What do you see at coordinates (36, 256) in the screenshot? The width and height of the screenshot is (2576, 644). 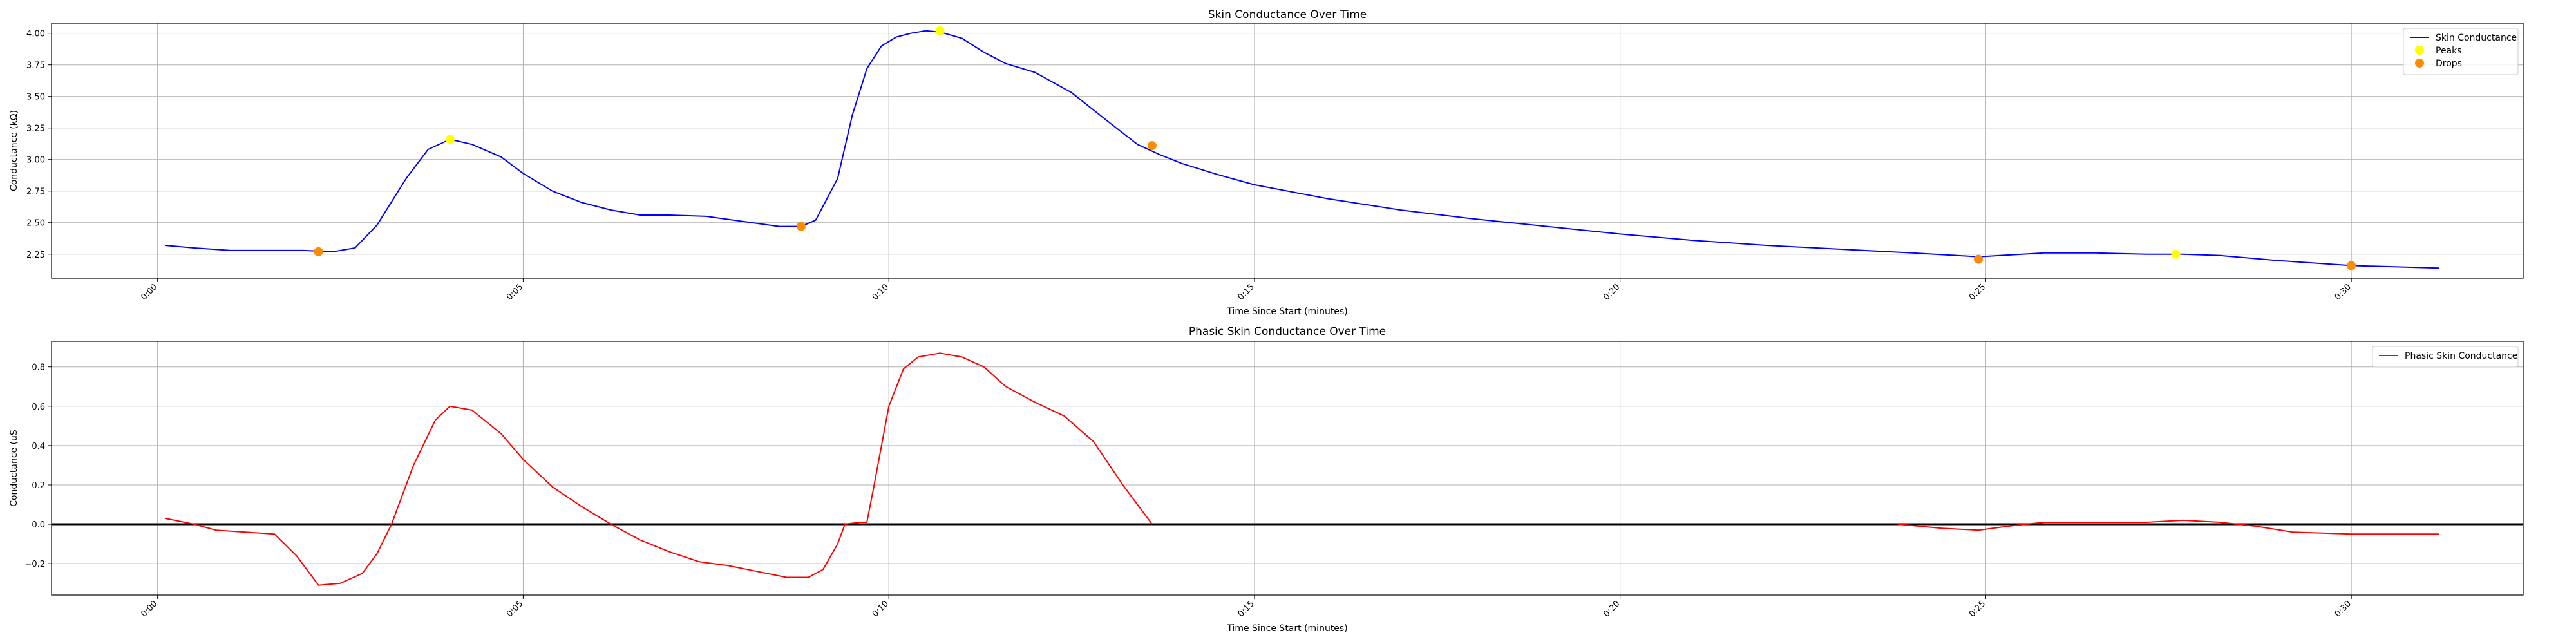 I see `y-tick-label: 2.25` at bounding box center [36, 256].